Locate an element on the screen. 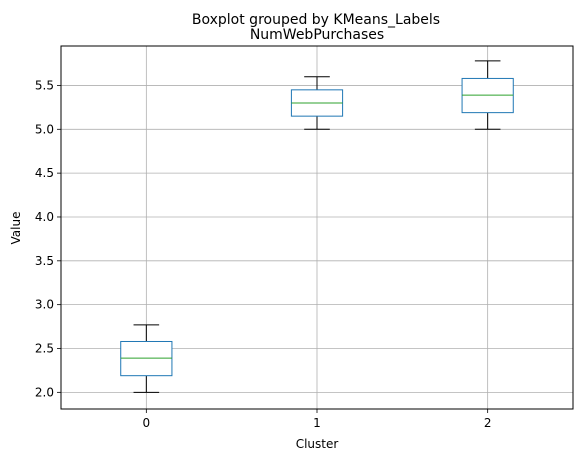  y-tick-label: 2.5 is located at coordinates (44, 349).